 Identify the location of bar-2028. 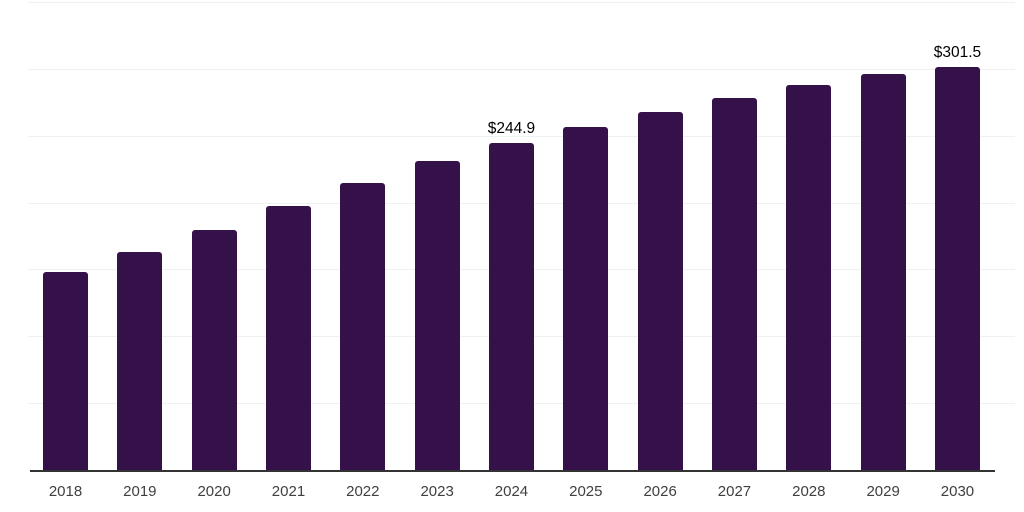
(809, 277).